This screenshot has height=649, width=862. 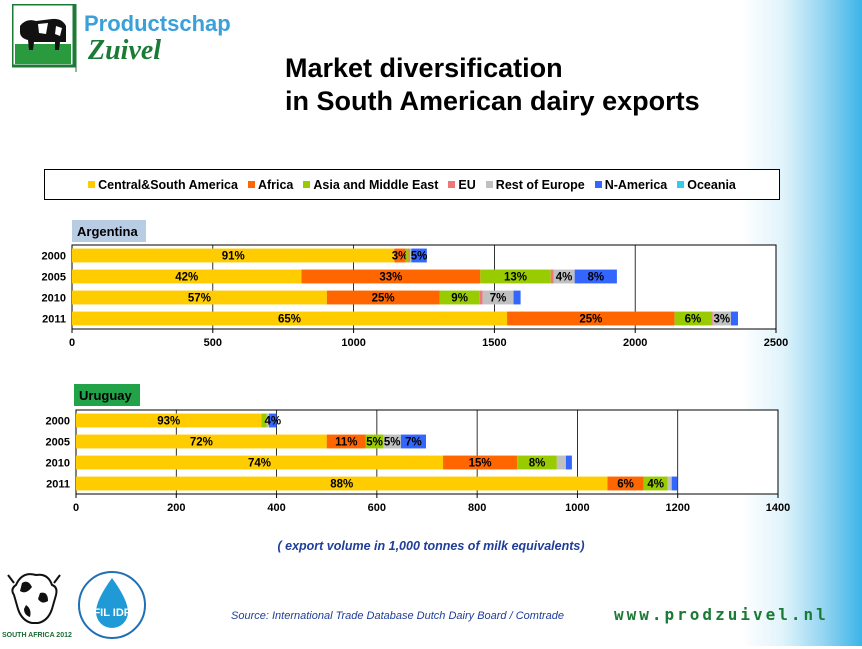 I want to click on data-label: 42%, so click(x=186, y=278).